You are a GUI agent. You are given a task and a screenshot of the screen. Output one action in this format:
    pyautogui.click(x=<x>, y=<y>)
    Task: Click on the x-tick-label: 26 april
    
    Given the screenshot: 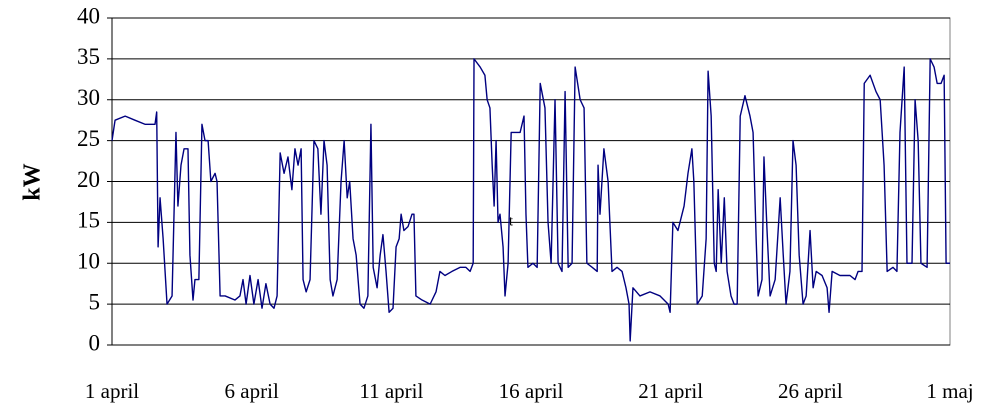 What is the action you would take?
    pyautogui.click(x=810, y=391)
    